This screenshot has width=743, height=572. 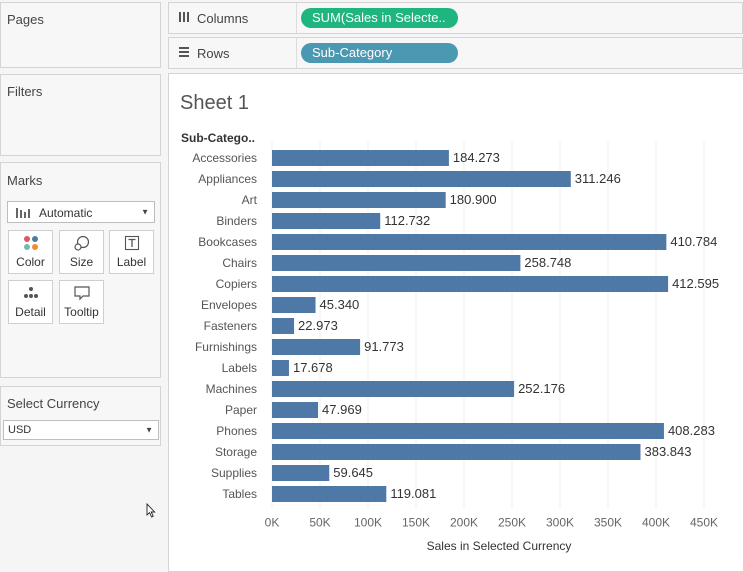 What do you see at coordinates (30, 312) in the screenshot?
I see `detail-button-label: Detail` at bounding box center [30, 312].